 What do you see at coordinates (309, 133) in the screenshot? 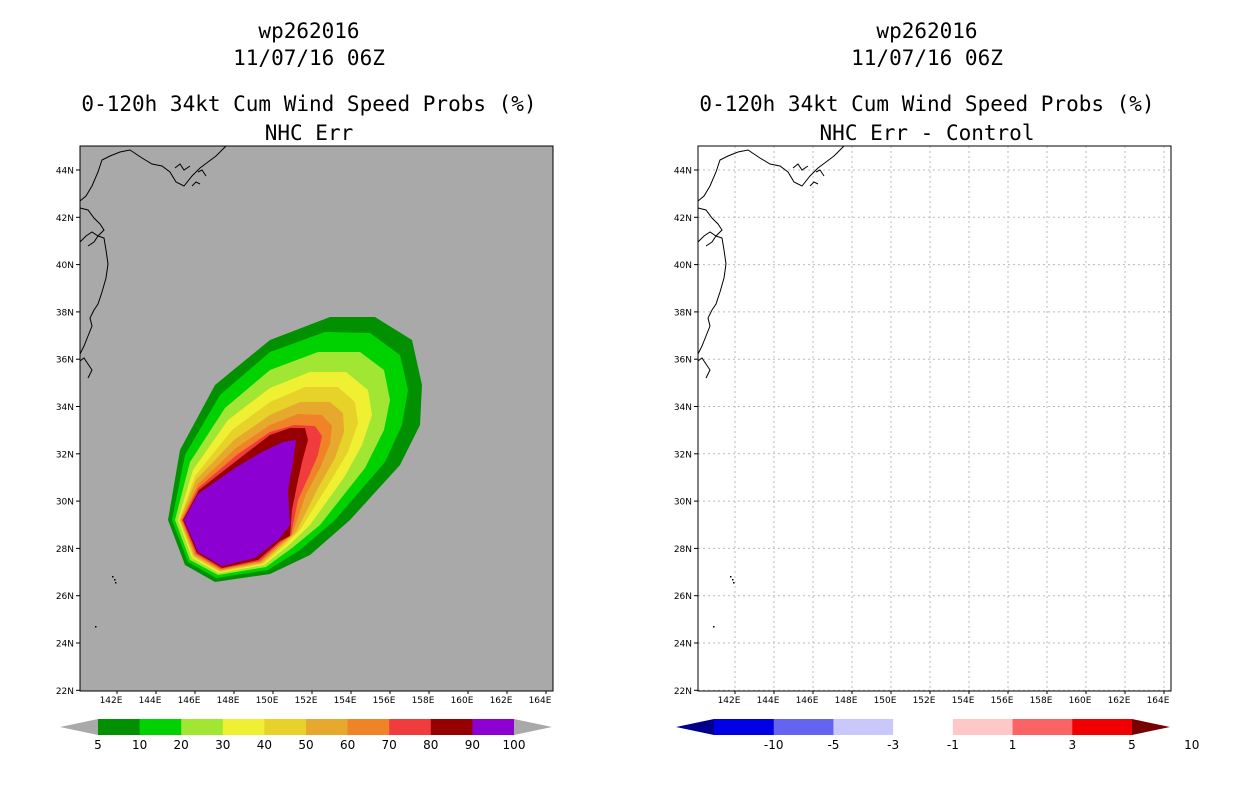
I see `left-subtitle: NHC Err` at bounding box center [309, 133].